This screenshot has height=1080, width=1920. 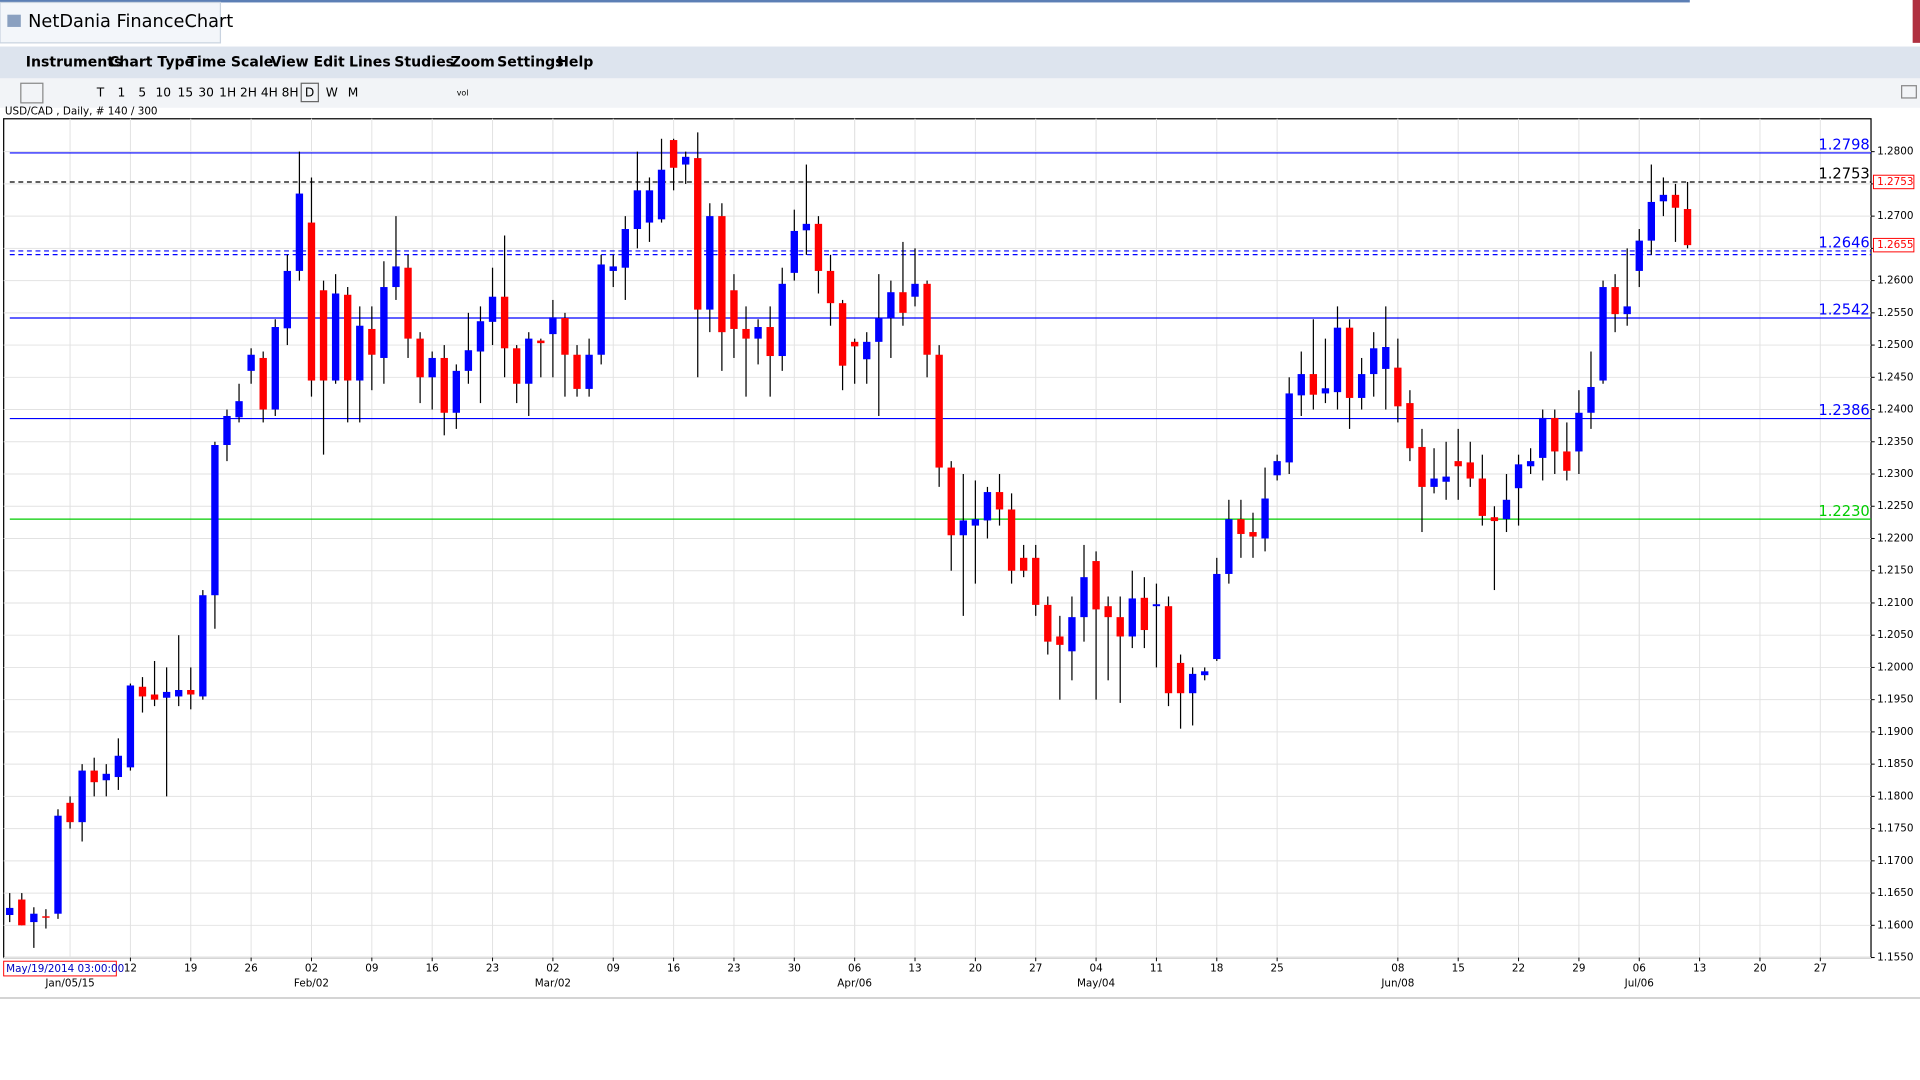 What do you see at coordinates (290, 62) in the screenshot?
I see `menu-item: View` at bounding box center [290, 62].